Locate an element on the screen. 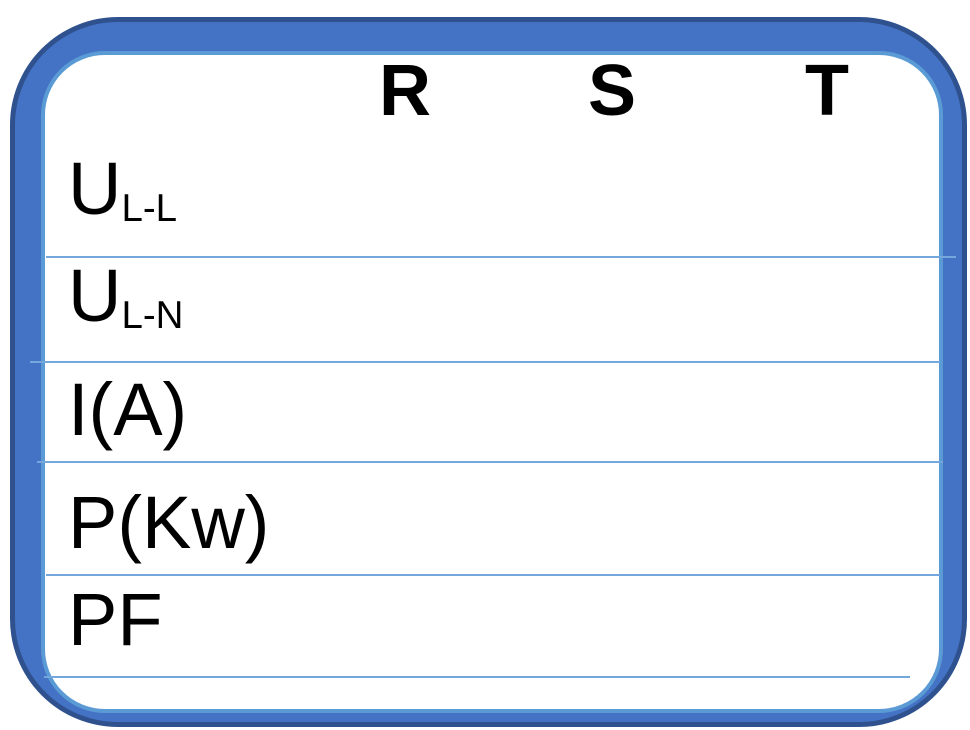 The image size is (970, 730). column-header-s: S is located at coordinates (612, 91).